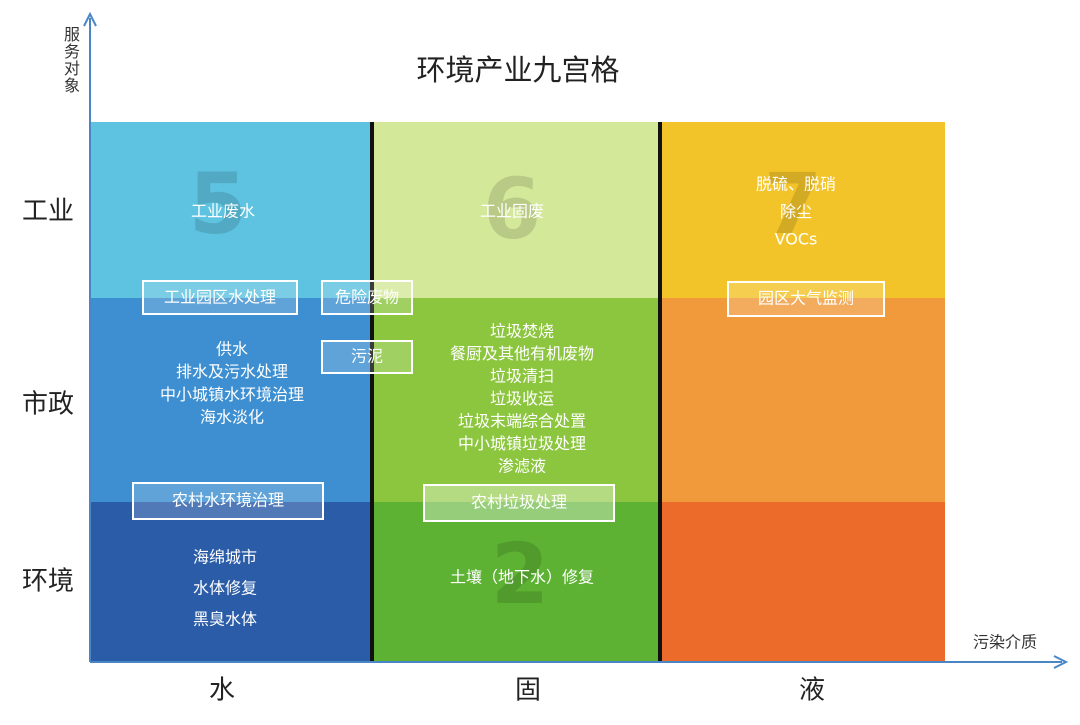 The height and width of the screenshot is (725, 1080). Describe the element at coordinates (70, 60) in the screenshot. I see `y-axis-label: 服务对象` at that location.